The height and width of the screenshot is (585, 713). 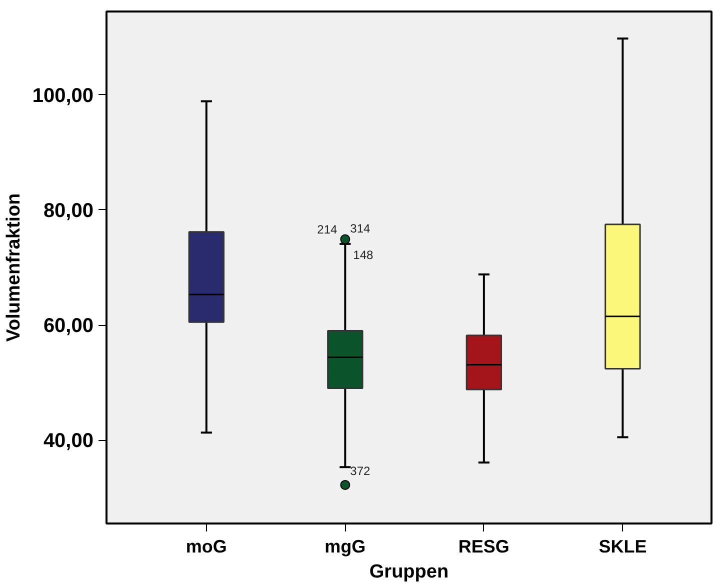 I want to click on annotation: 314, so click(x=360, y=228).